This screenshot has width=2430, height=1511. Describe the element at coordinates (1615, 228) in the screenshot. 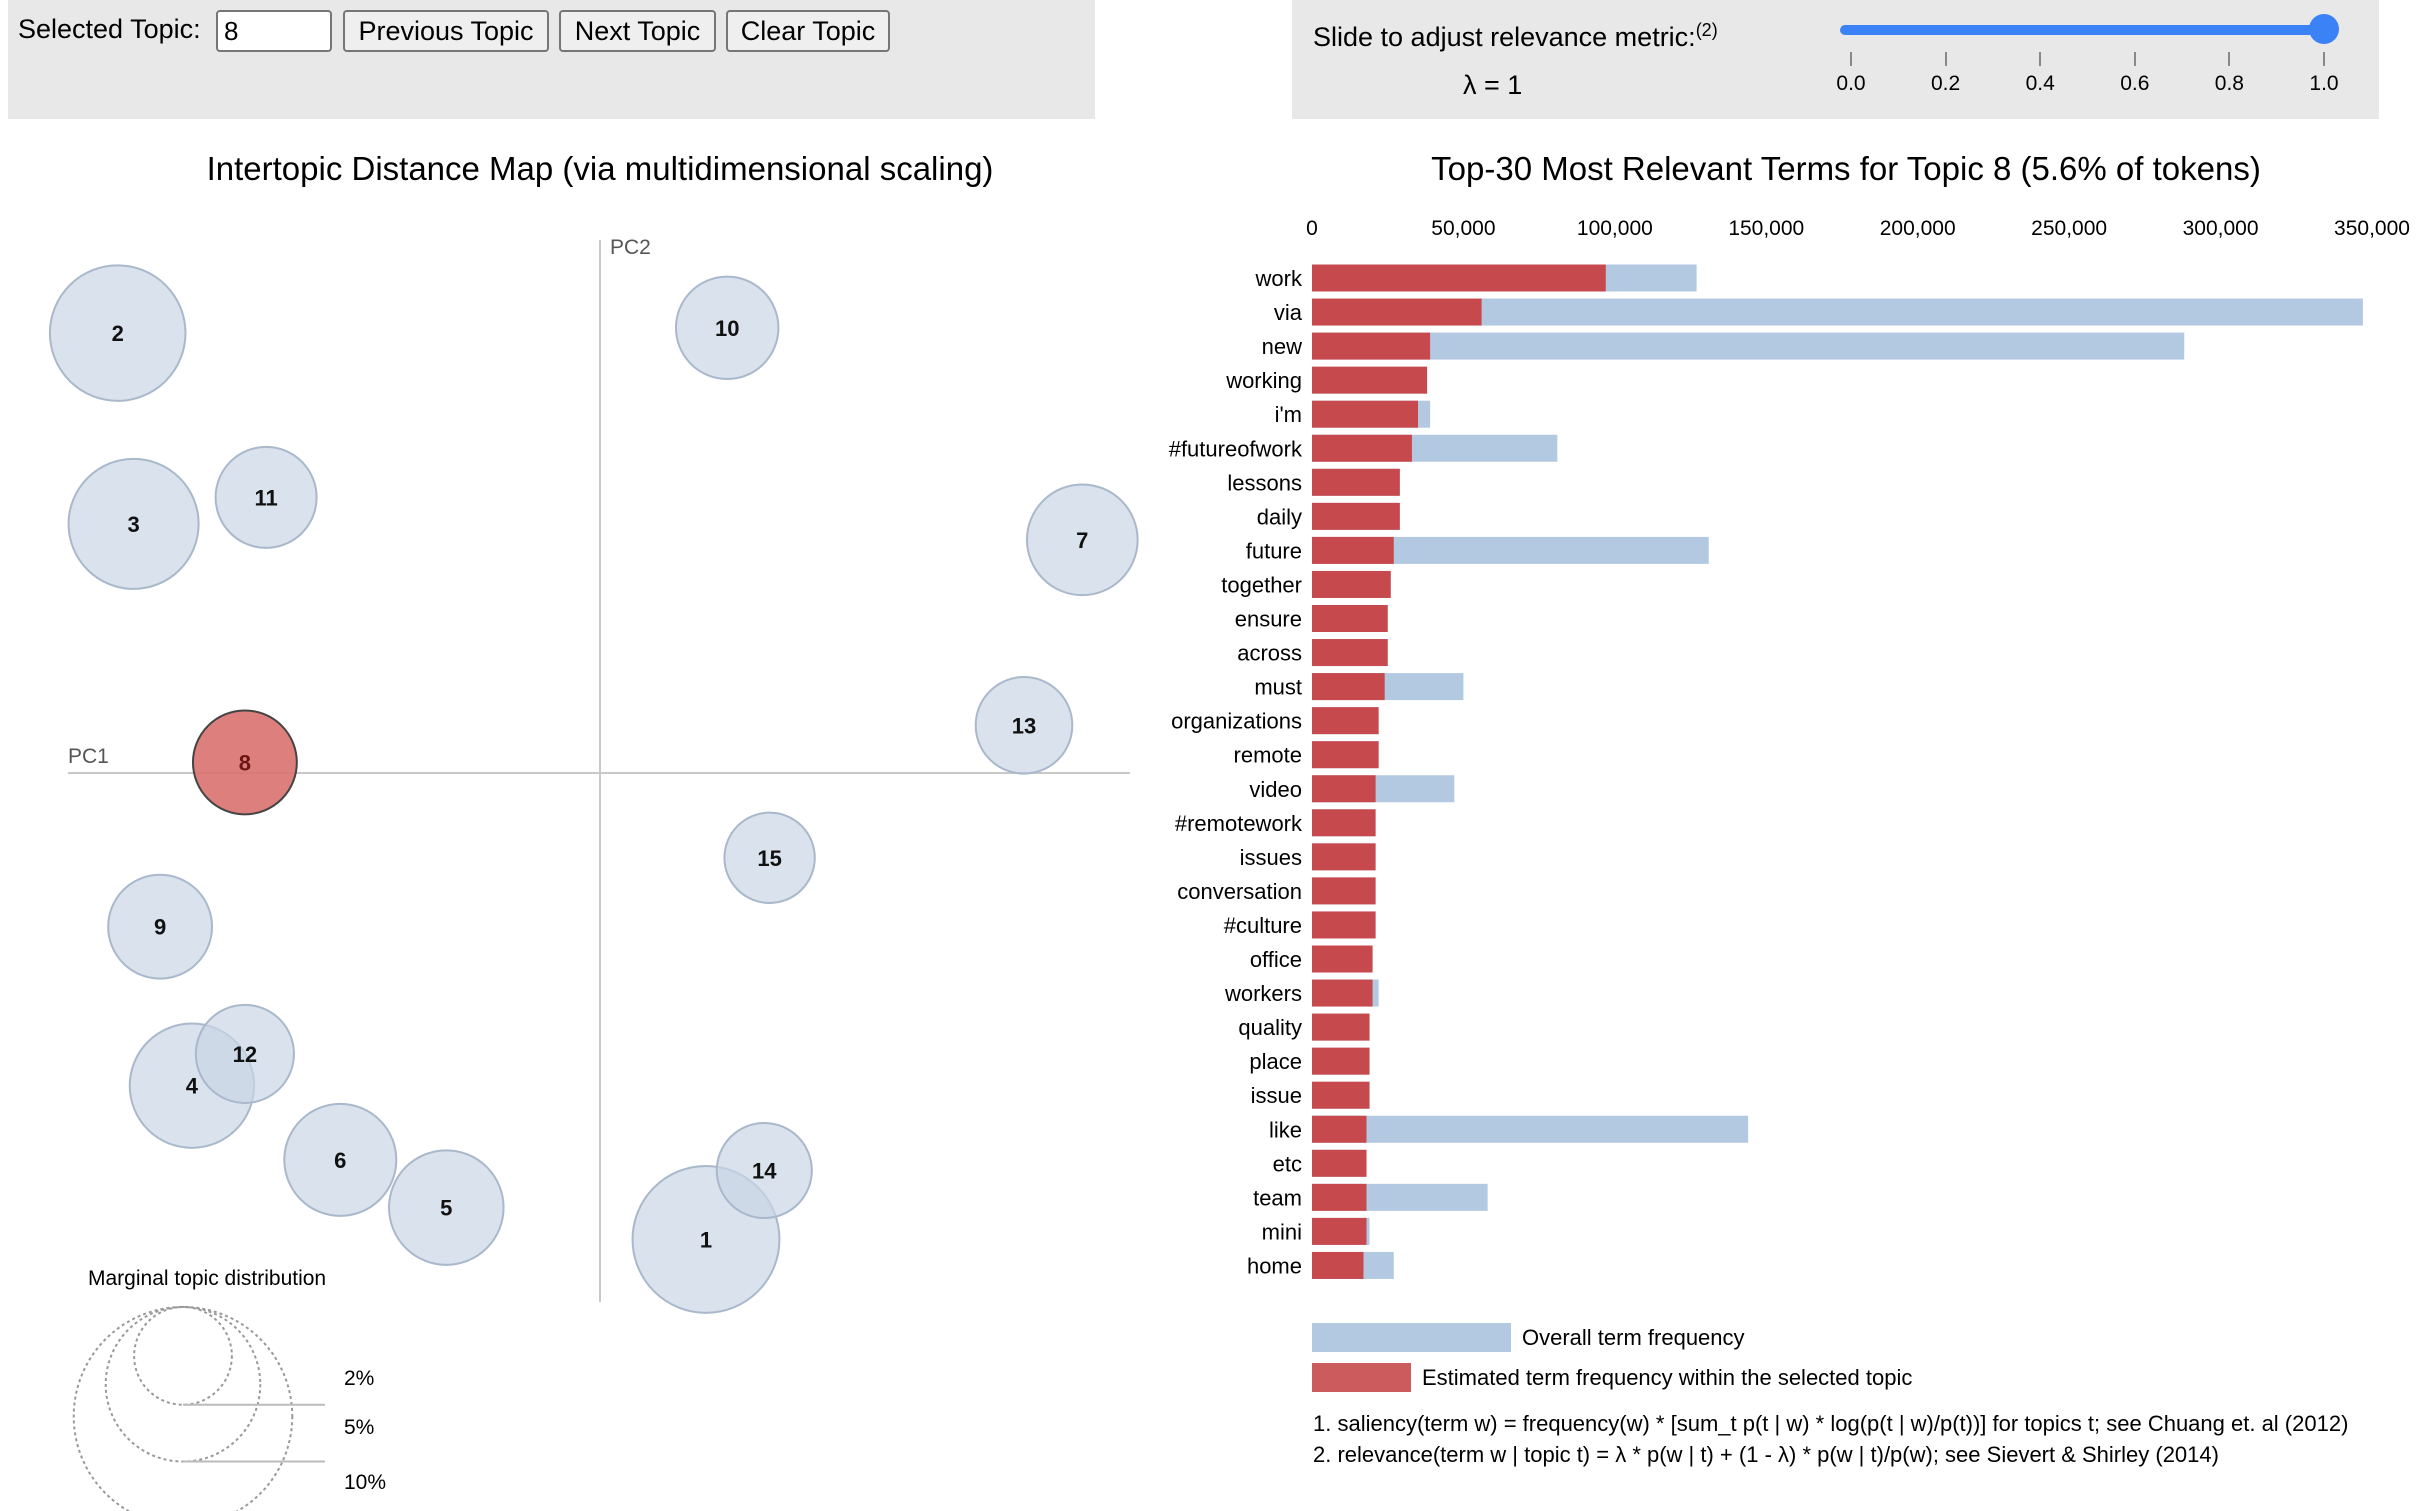

I see `x-tick-label: 100,000` at that location.